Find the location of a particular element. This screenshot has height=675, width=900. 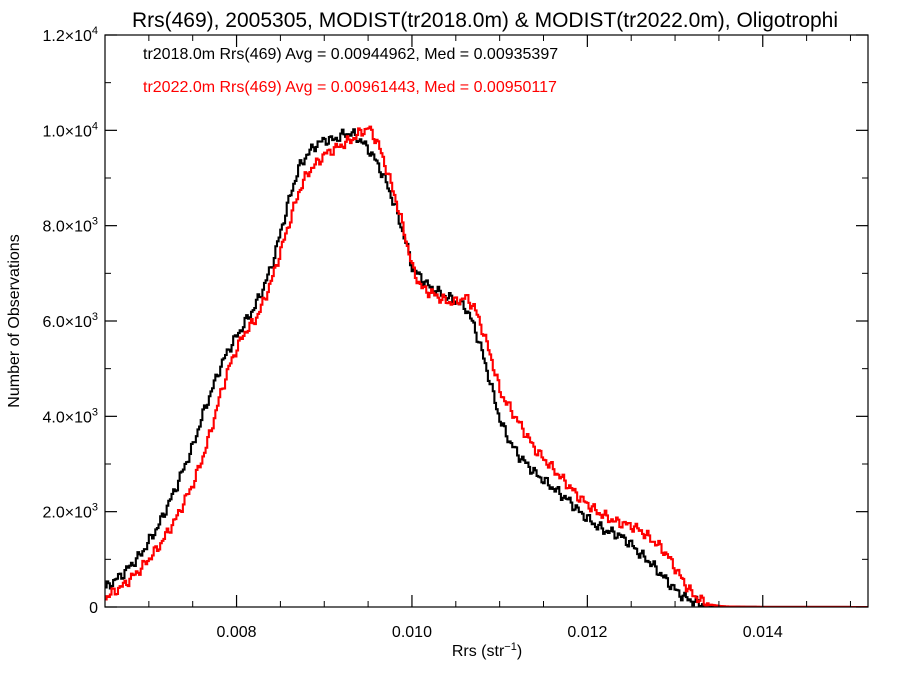

x-axis-label-main: Rrs (str is located at coordinates (478, 651).